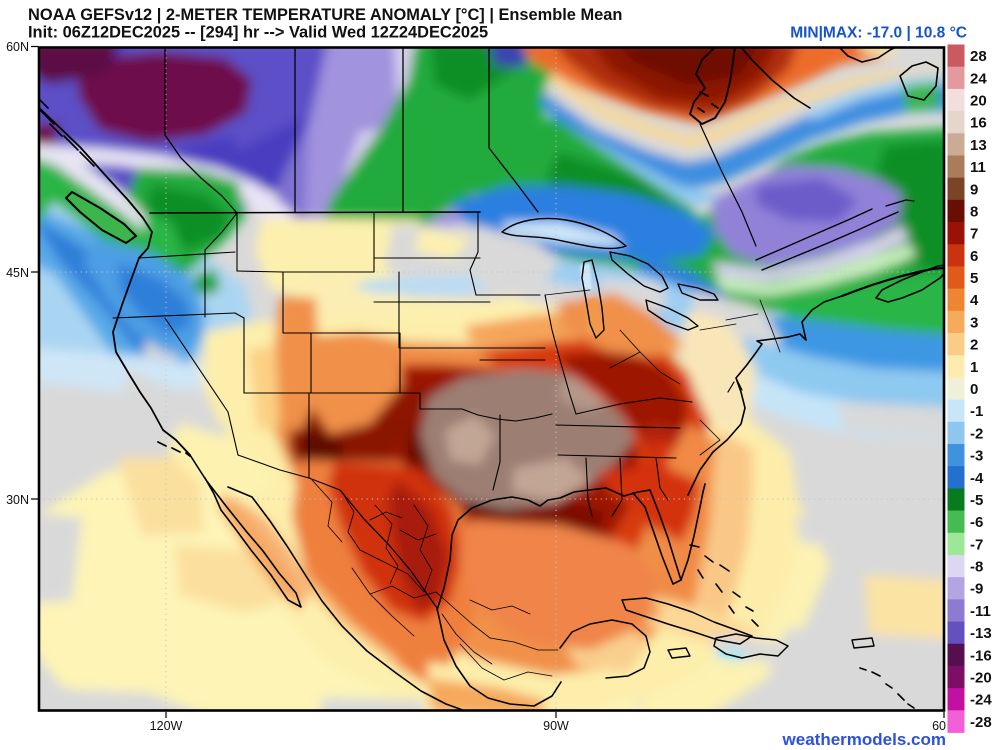 This screenshot has height=750, width=1000. Describe the element at coordinates (976, 433) in the screenshot. I see `svg-text: -2` at that location.